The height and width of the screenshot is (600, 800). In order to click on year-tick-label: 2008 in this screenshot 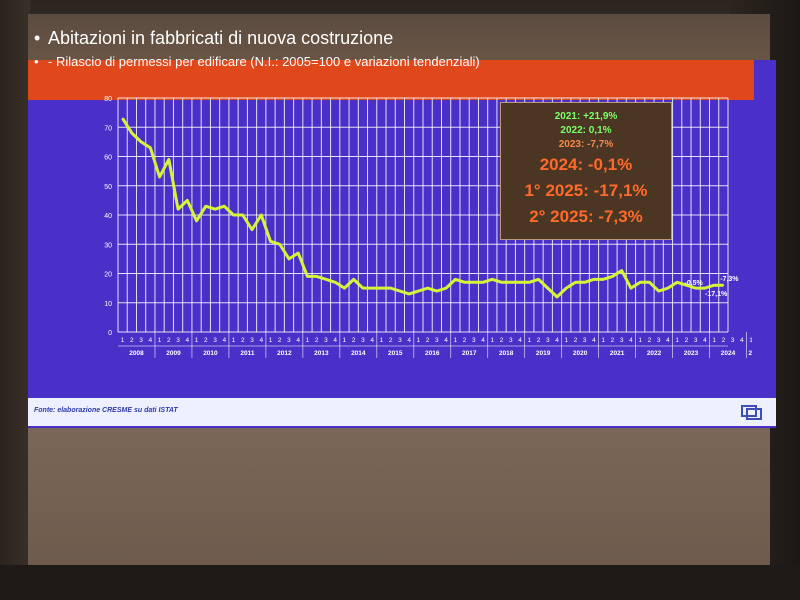, I will do `click(136, 353)`.